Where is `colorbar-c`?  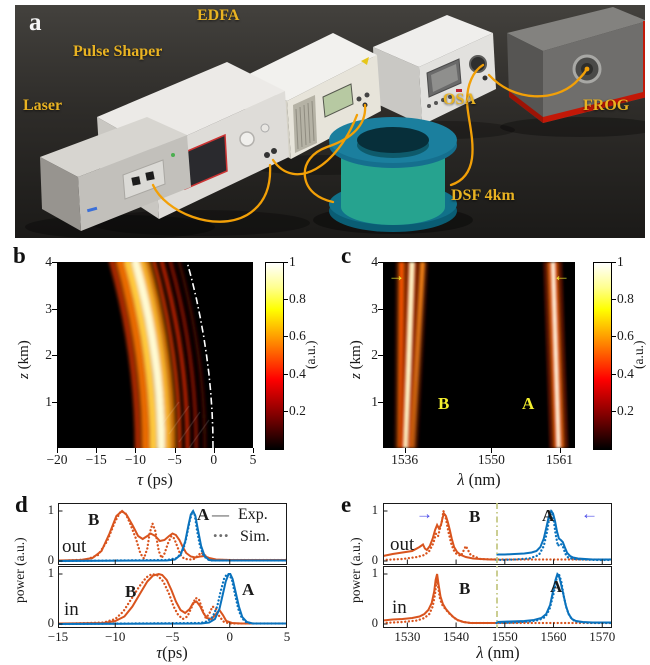
colorbar-c is located at coordinates (602, 356).